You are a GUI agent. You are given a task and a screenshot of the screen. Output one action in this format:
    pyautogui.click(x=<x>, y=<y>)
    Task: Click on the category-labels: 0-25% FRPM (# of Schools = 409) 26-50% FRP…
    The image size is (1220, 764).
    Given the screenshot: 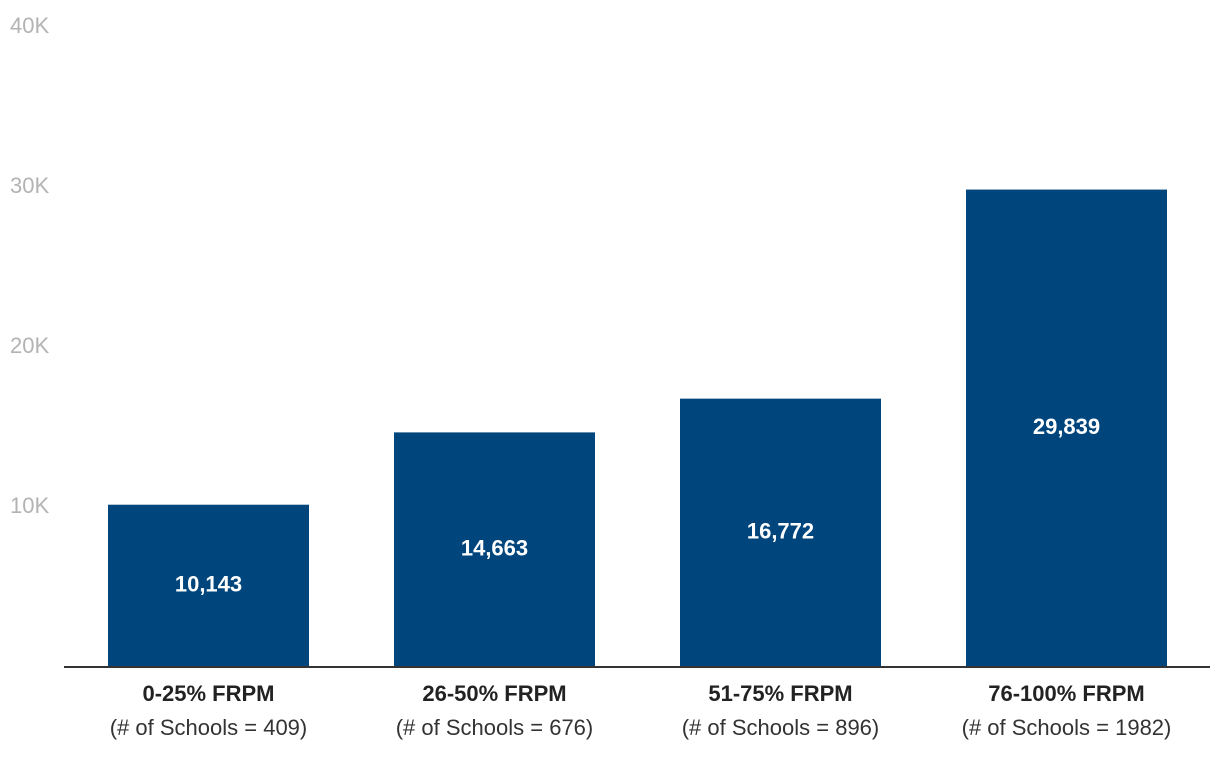 What is the action you would take?
    pyautogui.click(x=641, y=710)
    